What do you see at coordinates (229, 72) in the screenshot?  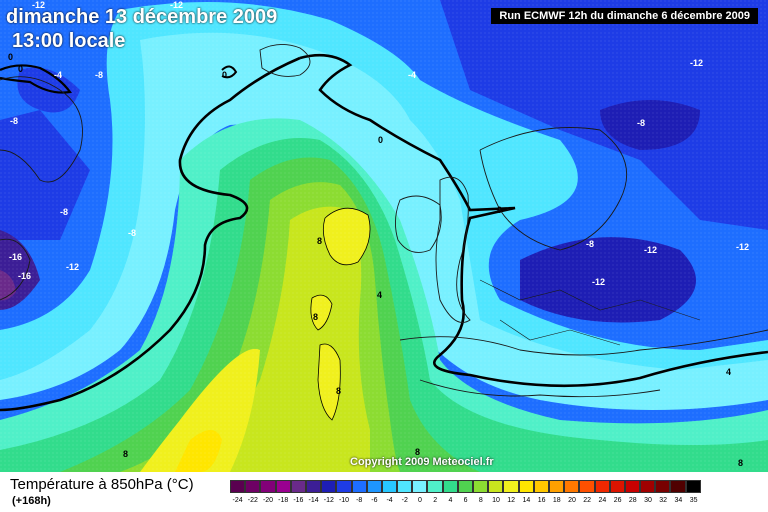 I see `isotherm-zero-iceland` at bounding box center [229, 72].